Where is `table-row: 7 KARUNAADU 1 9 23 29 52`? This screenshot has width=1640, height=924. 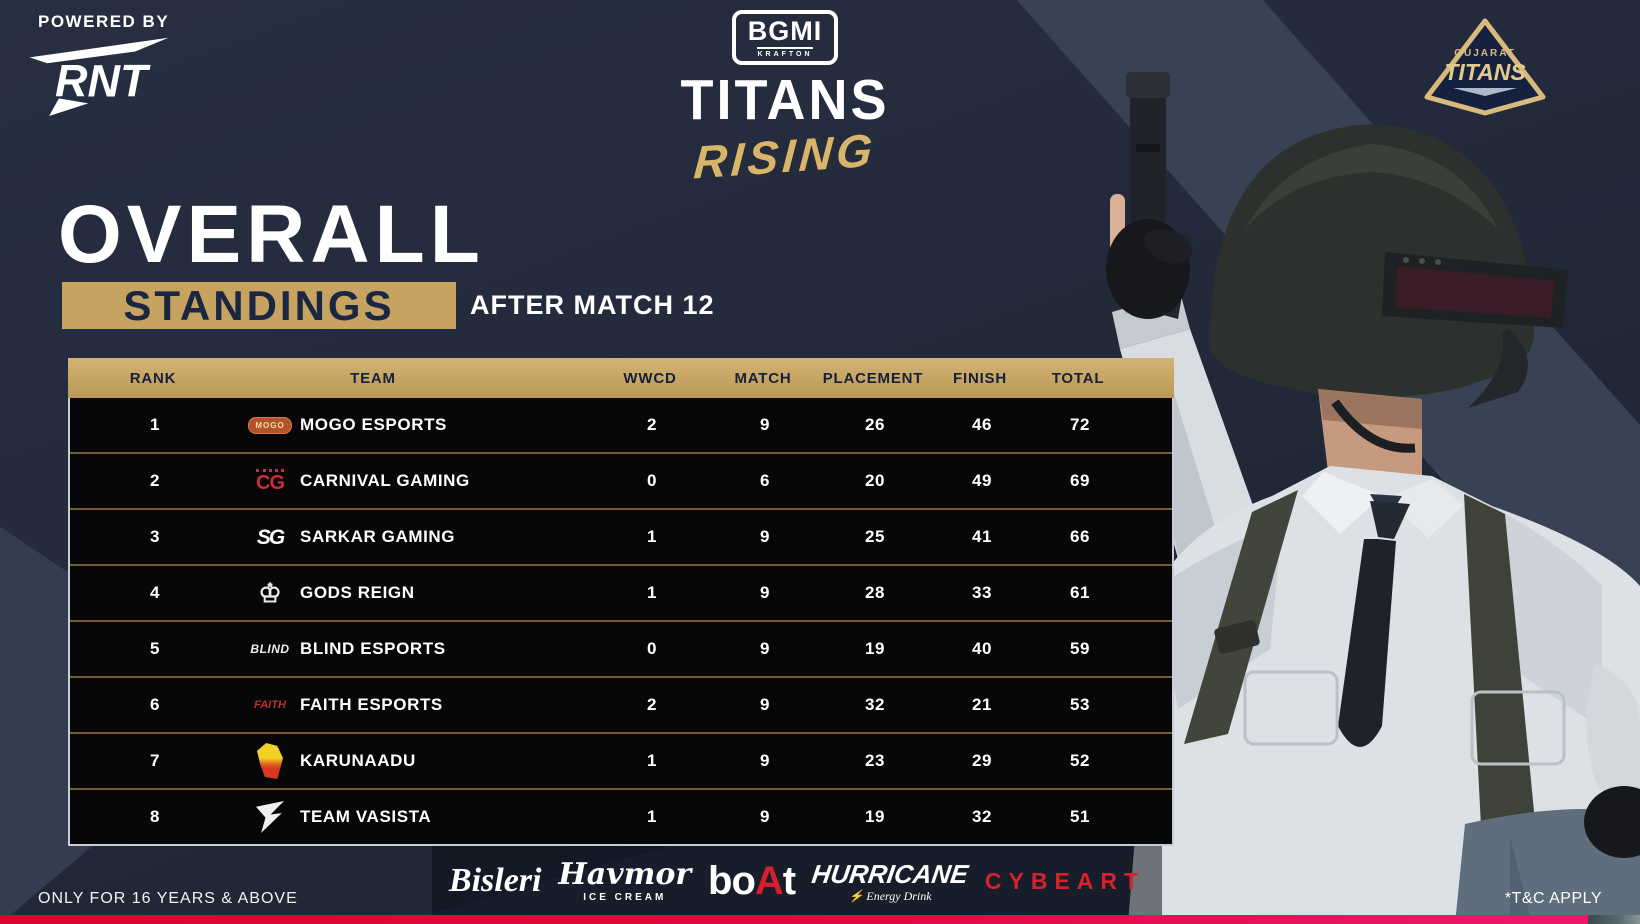
table-row: 7 KARUNAADU 1 9 23 29 52 is located at coordinates (621, 760).